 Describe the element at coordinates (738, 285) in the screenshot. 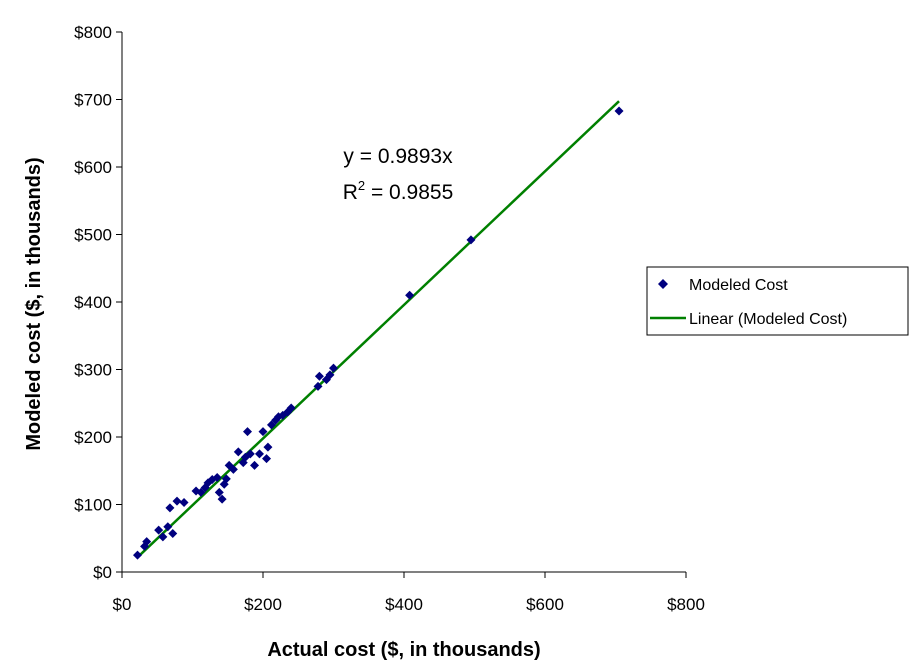

I see `legend-label-modeled-cost: Modeled Cost` at that location.